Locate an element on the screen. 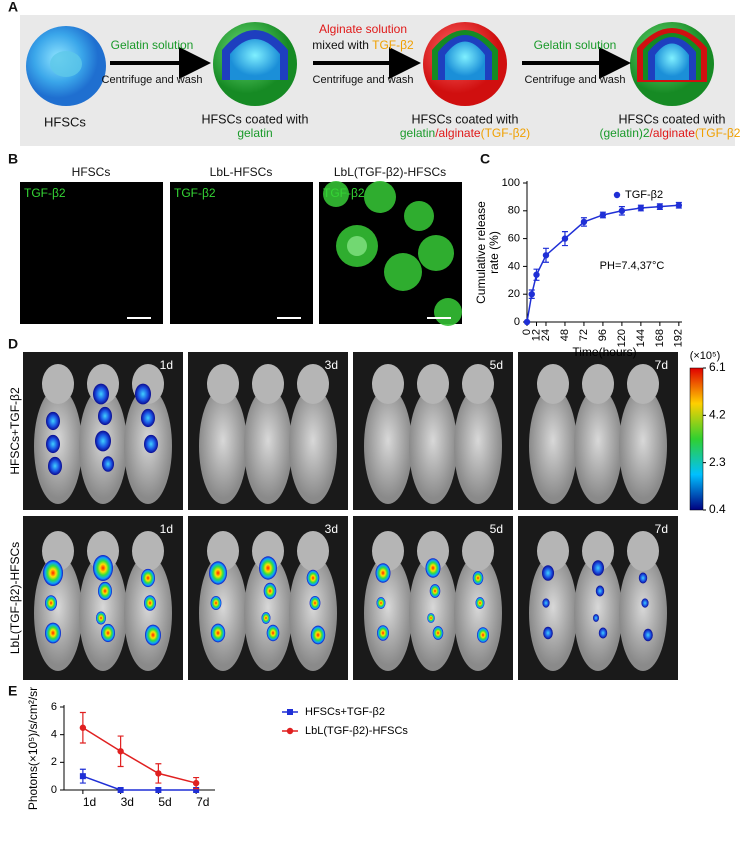  x-tick-label: 0 is located at coordinates (527, 332).